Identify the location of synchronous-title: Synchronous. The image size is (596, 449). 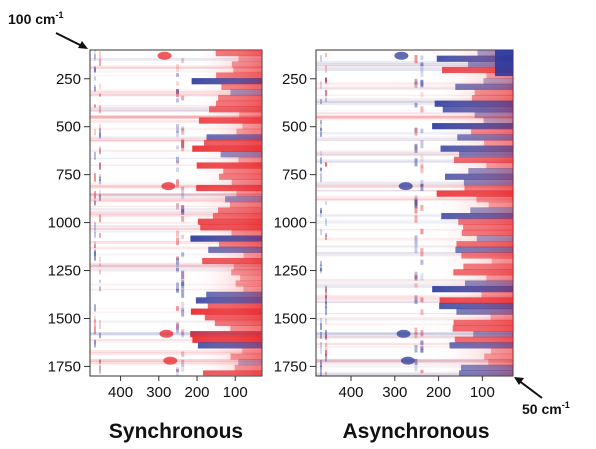
(176, 431).